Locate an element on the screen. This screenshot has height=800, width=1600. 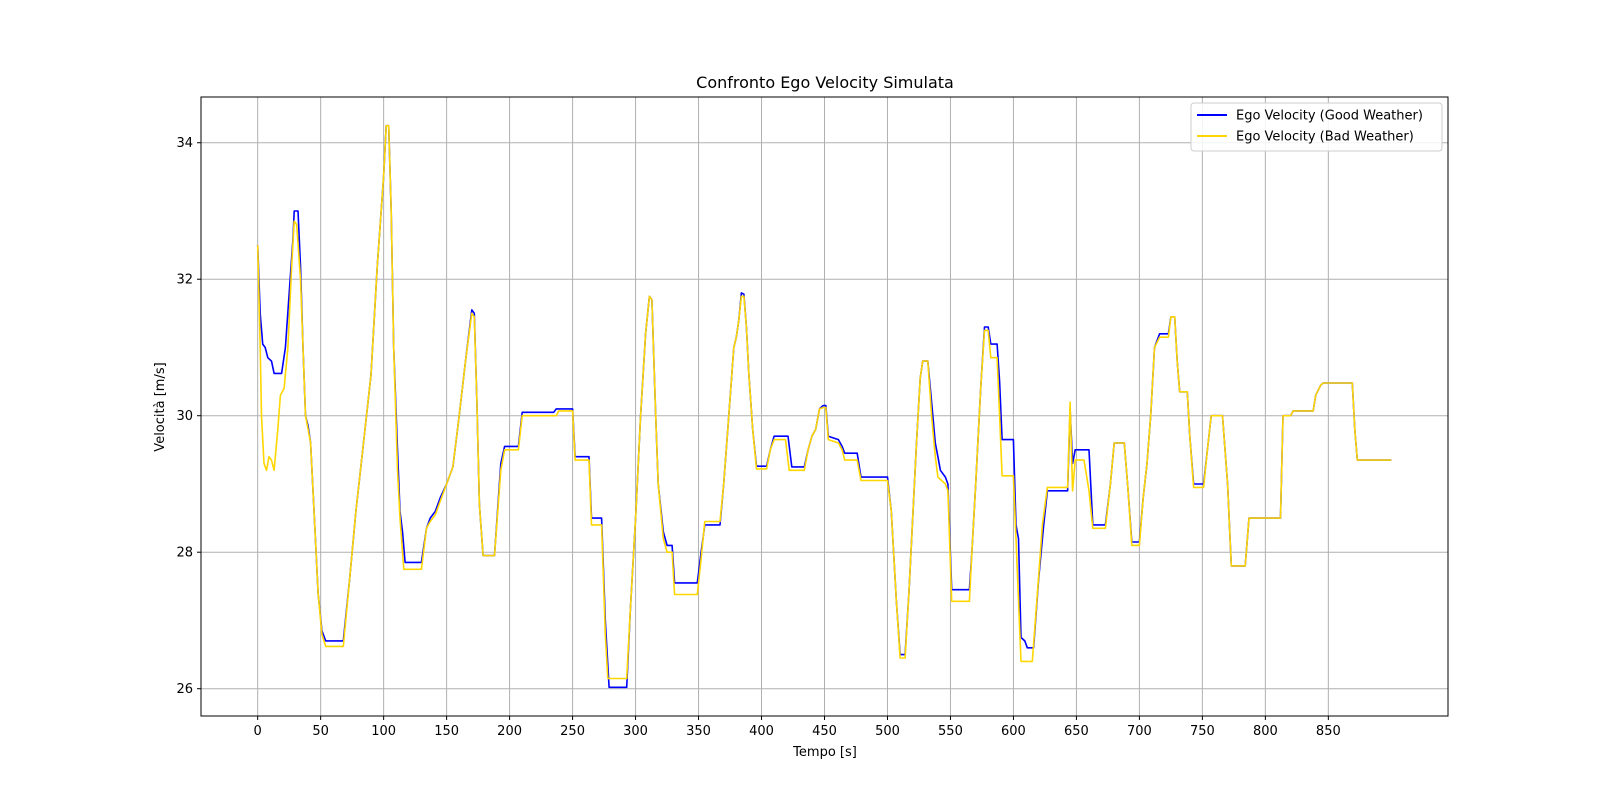
y-axis-title: Velocità [m/s] is located at coordinates (160, 406).